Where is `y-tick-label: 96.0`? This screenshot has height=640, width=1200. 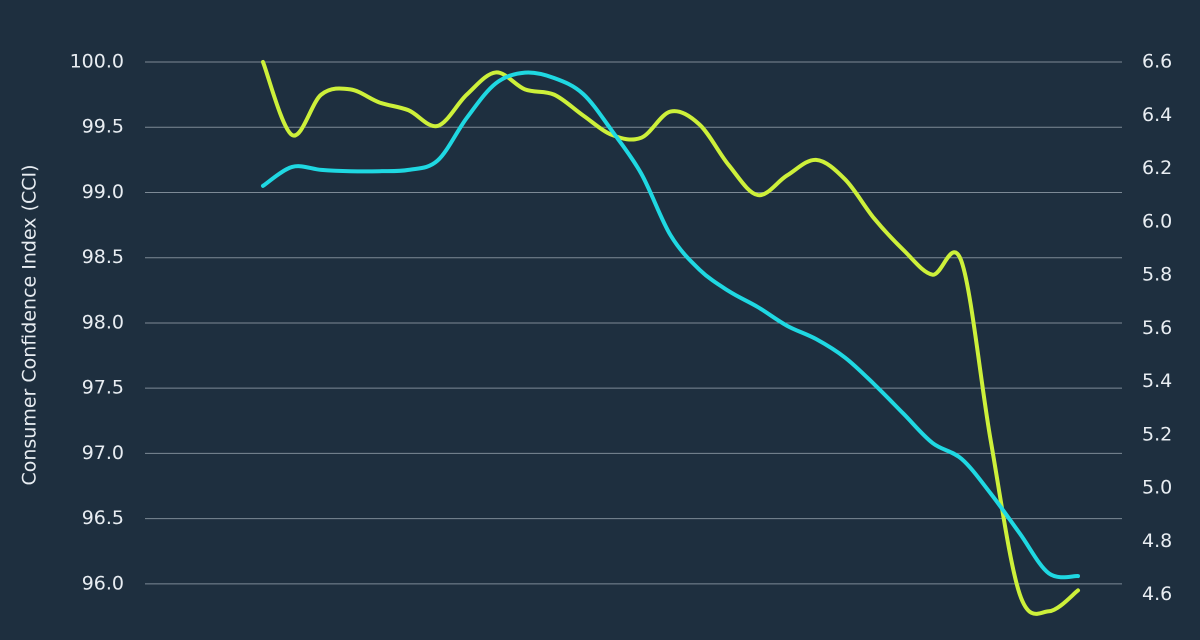
y-tick-label: 96.0 is located at coordinates (103, 583).